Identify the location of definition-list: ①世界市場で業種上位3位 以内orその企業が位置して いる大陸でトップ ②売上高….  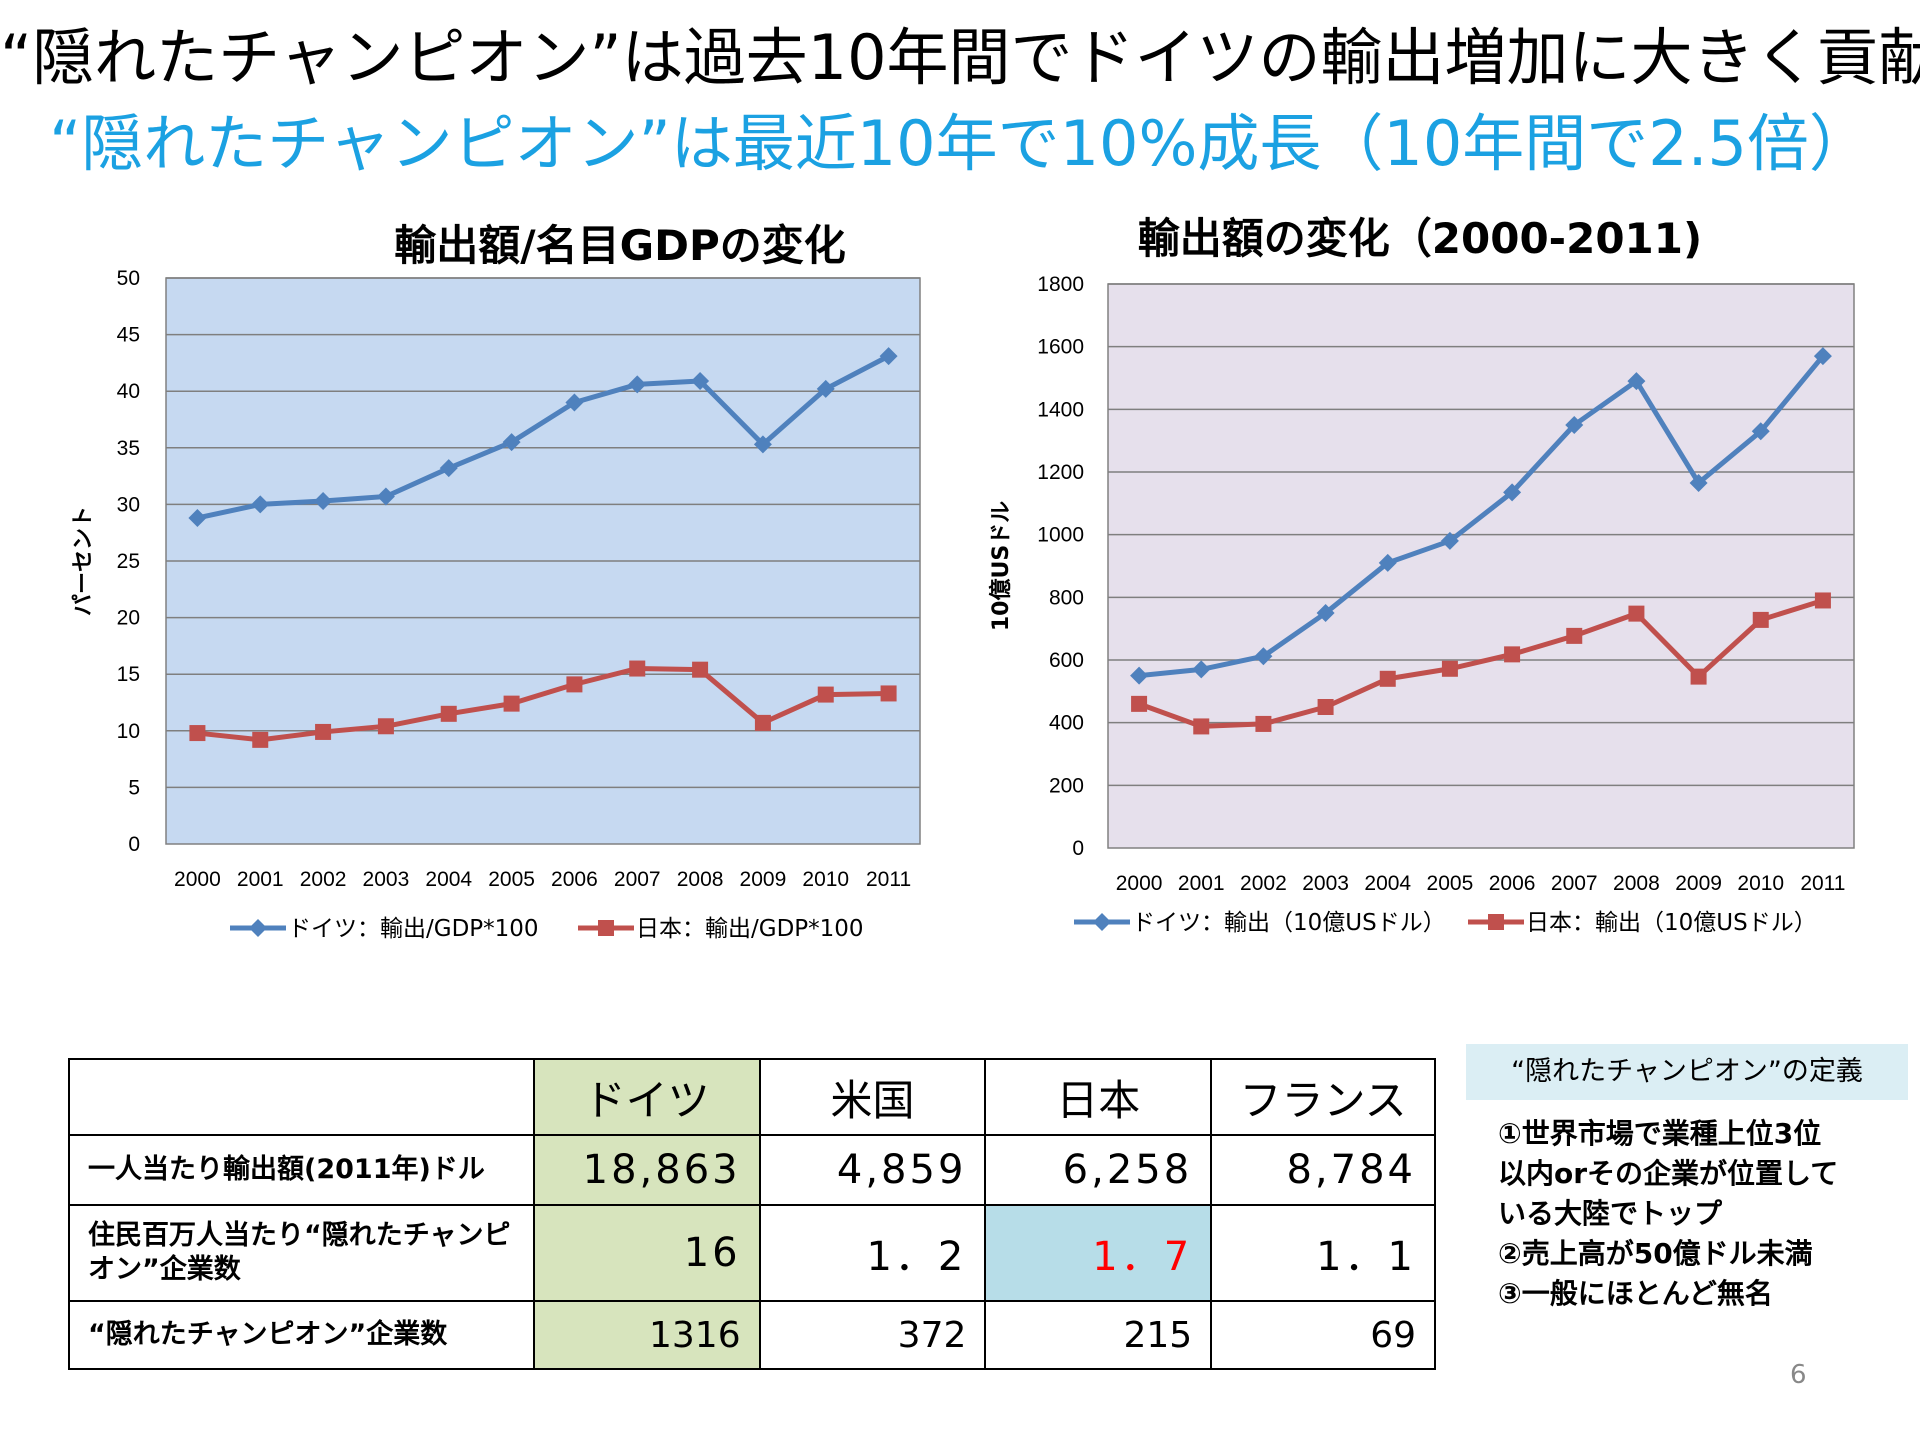
(1703, 1214).